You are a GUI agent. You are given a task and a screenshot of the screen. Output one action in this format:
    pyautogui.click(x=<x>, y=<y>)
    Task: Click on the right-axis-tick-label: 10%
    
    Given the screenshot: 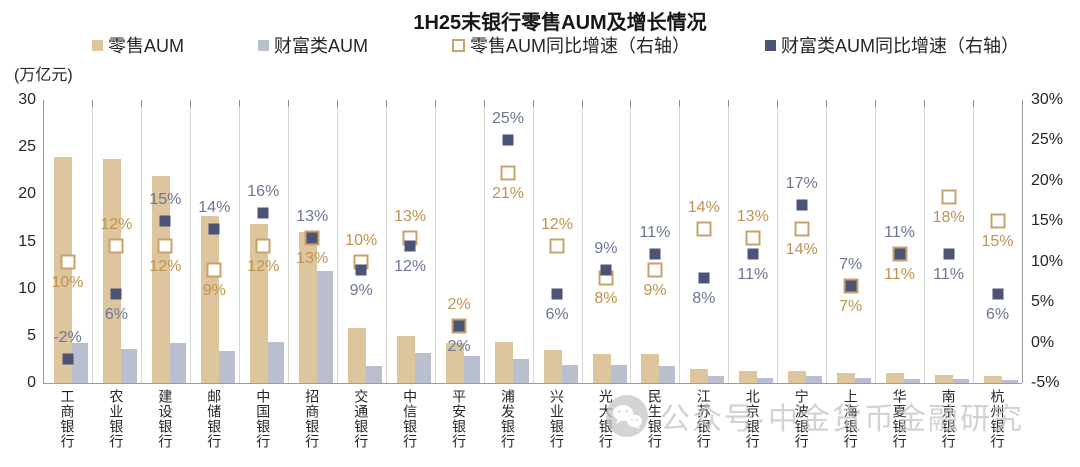 What is the action you would take?
    pyautogui.click(x=1047, y=261)
    